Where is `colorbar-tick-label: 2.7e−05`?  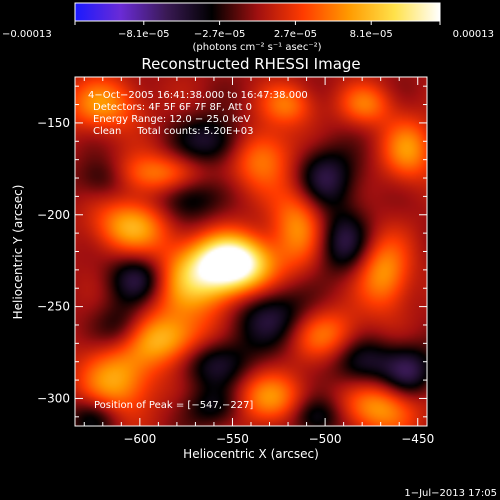 colorbar-tick-label: 2.7e−05 is located at coordinates (295, 34).